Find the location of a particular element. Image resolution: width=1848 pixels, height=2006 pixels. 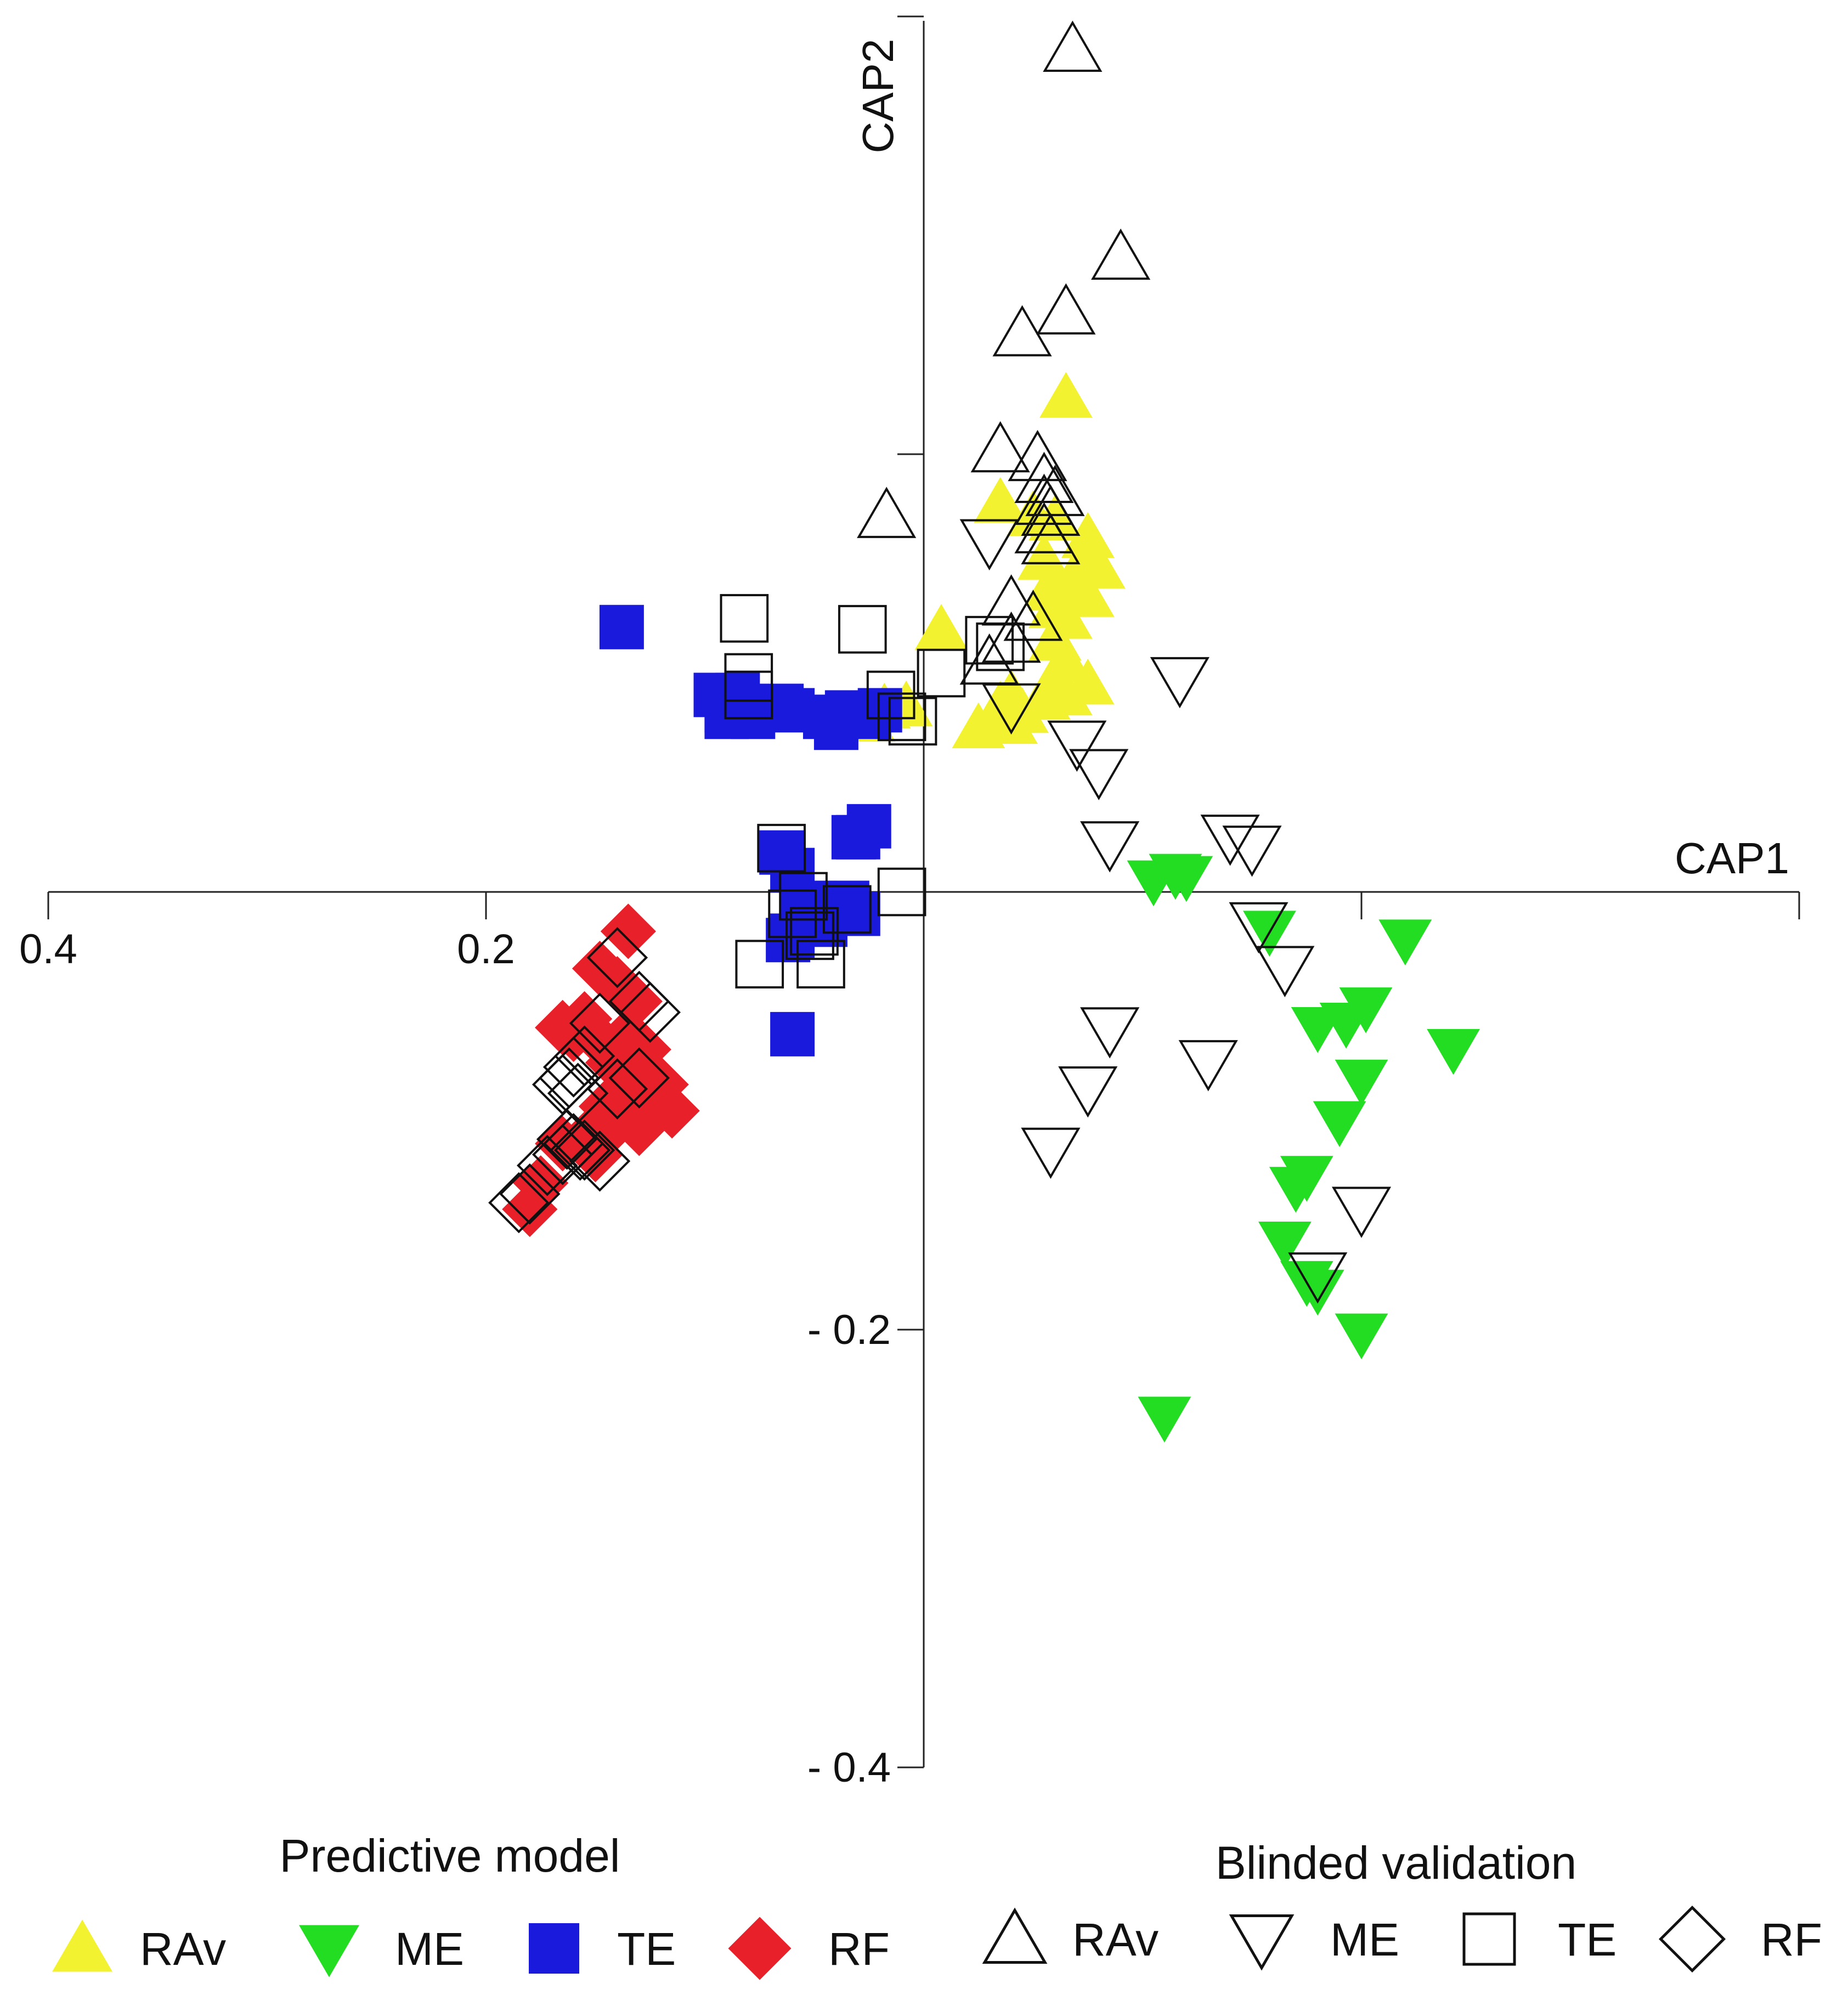

y-axis-title: CAP2 is located at coordinates (878, 96).